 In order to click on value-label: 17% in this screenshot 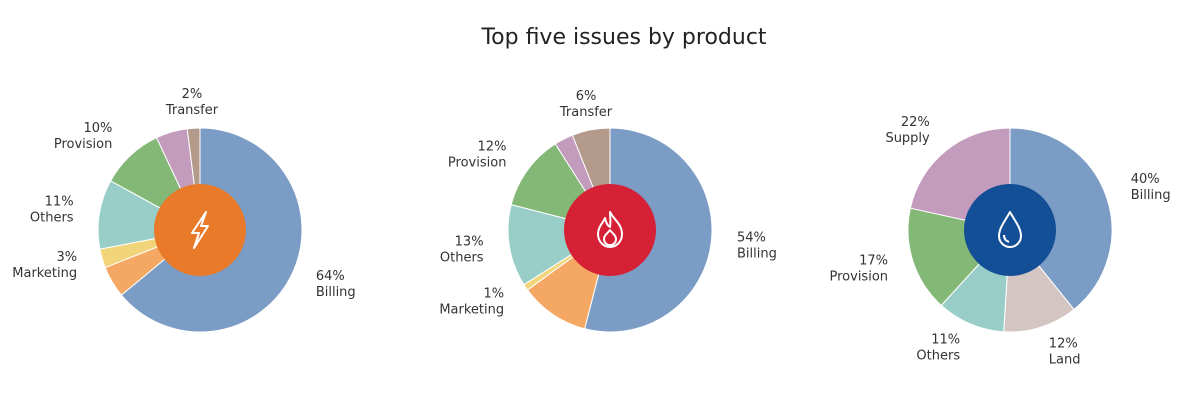, I will do `click(873, 260)`.